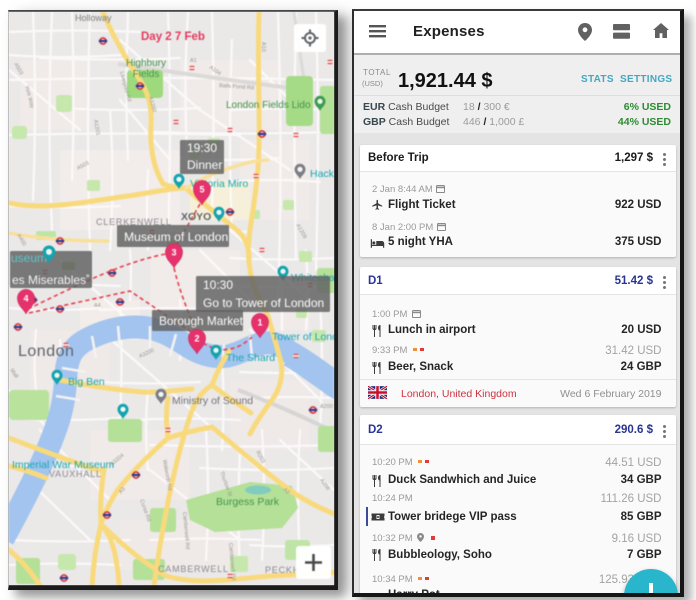  What do you see at coordinates (259, 322) in the screenshot?
I see `svg-text: 1` at bounding box center [259, 322].